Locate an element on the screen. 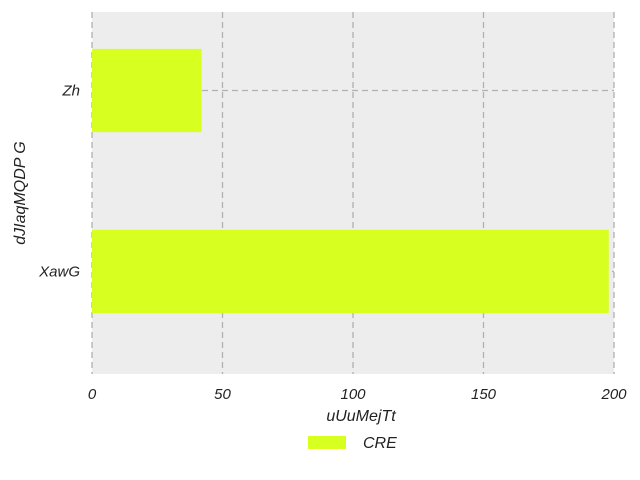  bar-xawg is located at coordinates (350, 271).